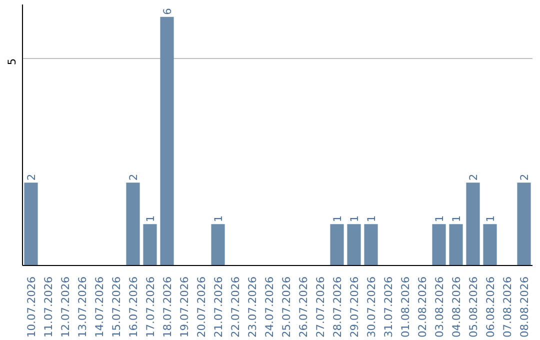 Image resolution: width=540 pixels, height=340 pixels. Describe the element at coordinates (218, 307) in the screenshot. I see `x-tick-label: 21.07.2026` at that location.